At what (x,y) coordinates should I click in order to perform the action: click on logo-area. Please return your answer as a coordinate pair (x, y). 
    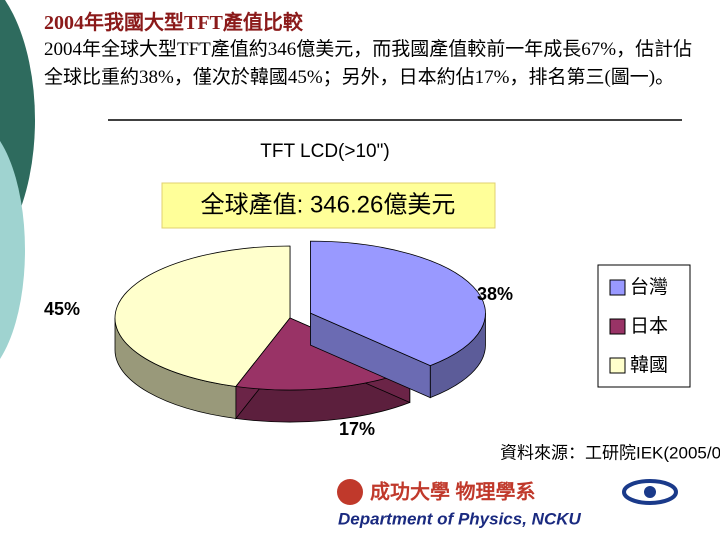
    Looking at the image, I should click on (499, 503).